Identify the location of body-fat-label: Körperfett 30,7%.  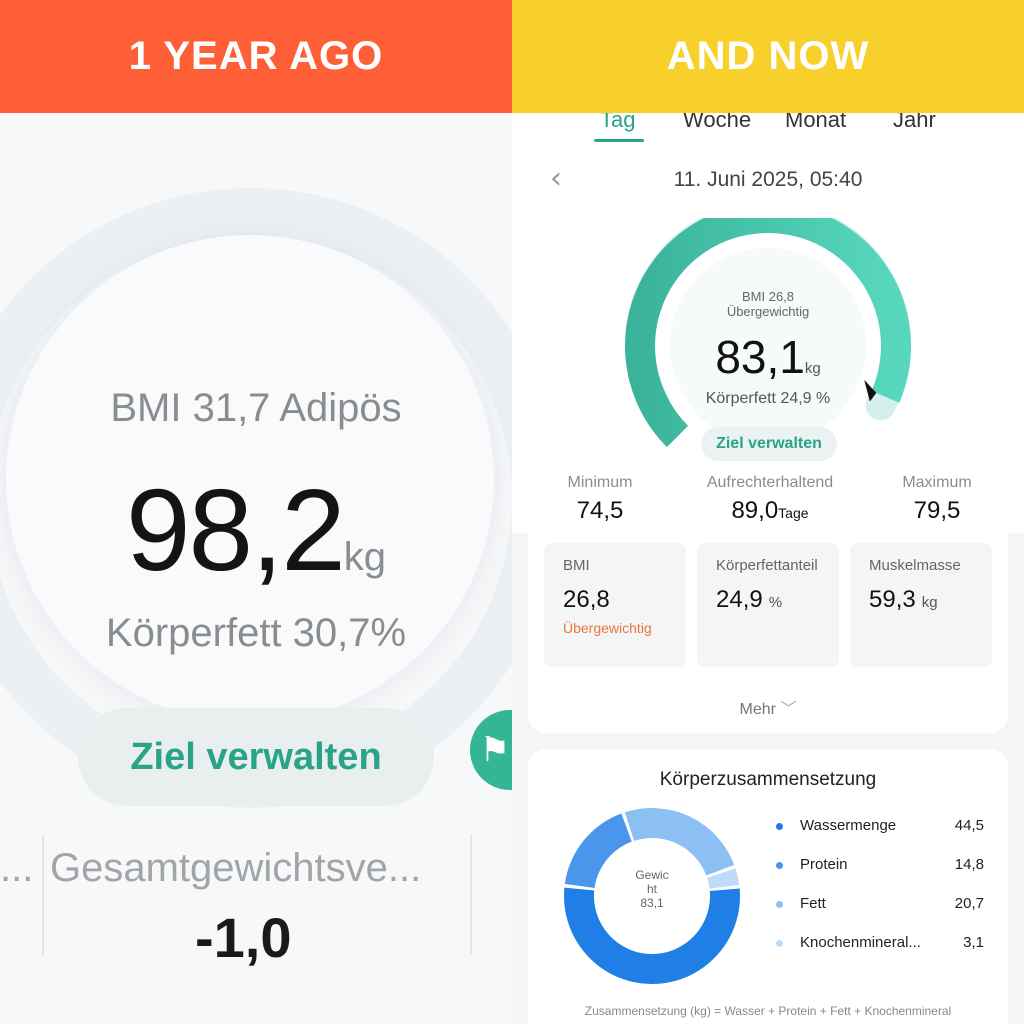
(256, 633).